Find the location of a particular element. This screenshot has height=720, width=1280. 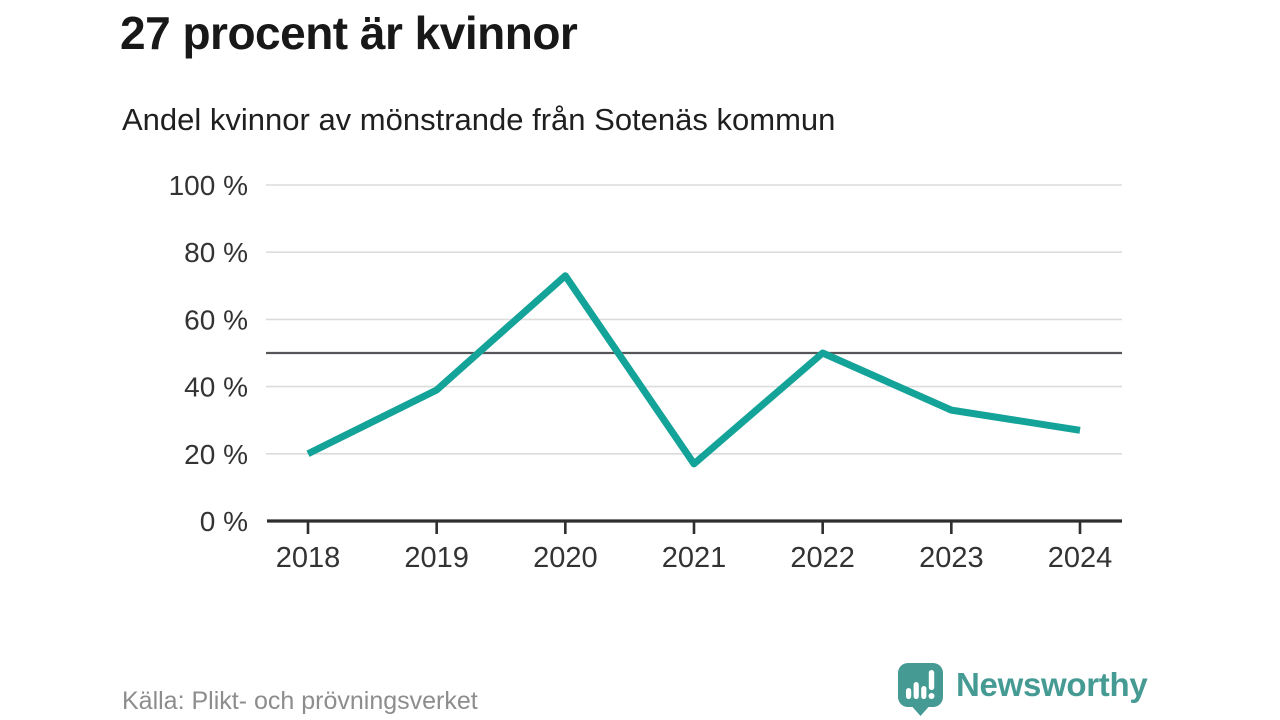

x-tick-label: 2023 is located at coordinates (951, 558).